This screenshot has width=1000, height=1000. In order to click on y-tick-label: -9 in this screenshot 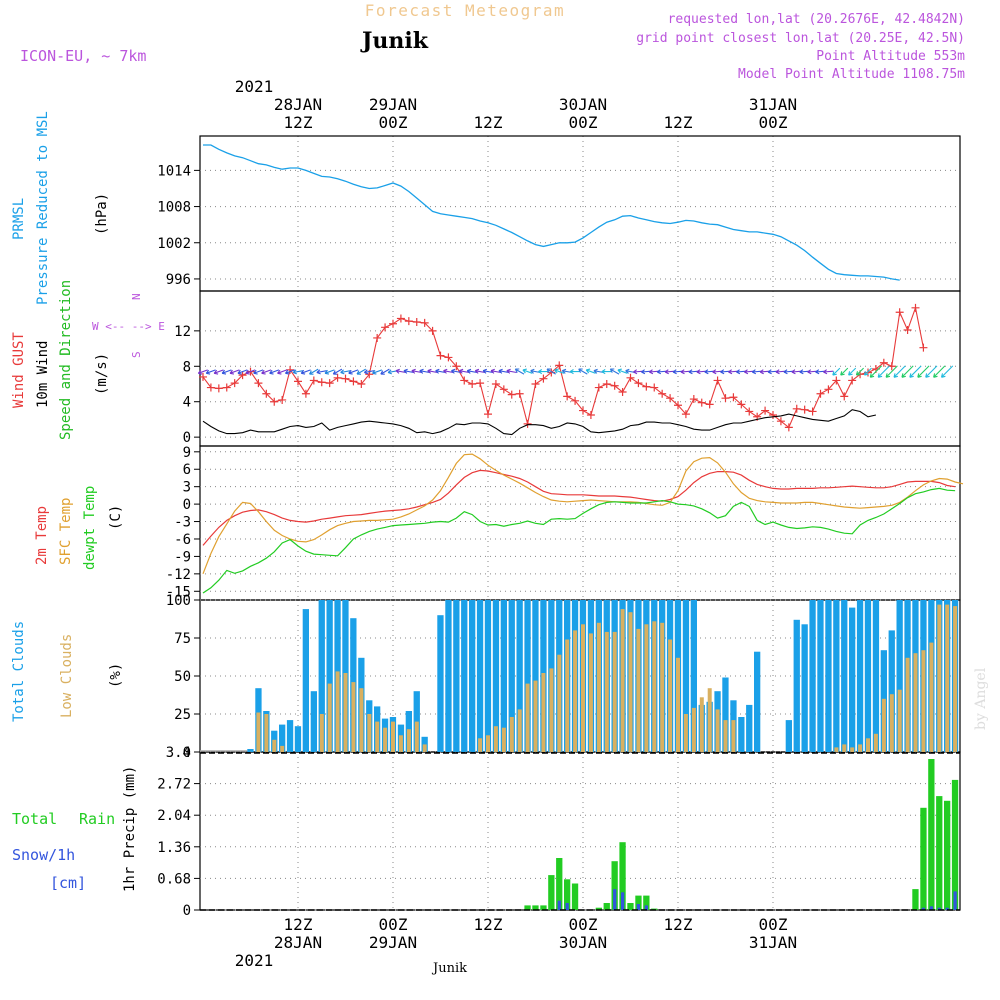, I will do `click(182, 557)`.